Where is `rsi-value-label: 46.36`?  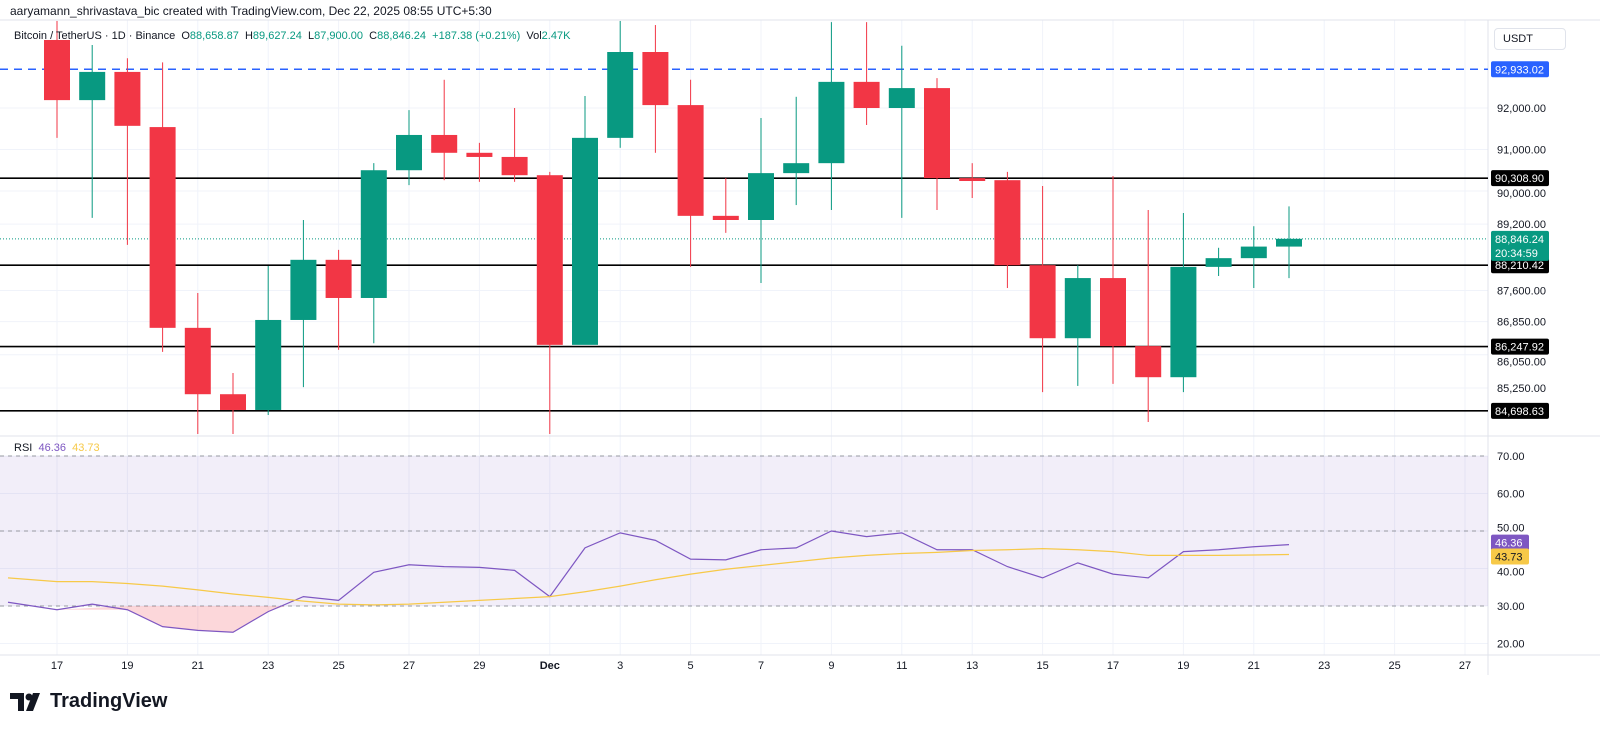
rsi-value-label: 46.36 is located at coordinates (1509, 544).